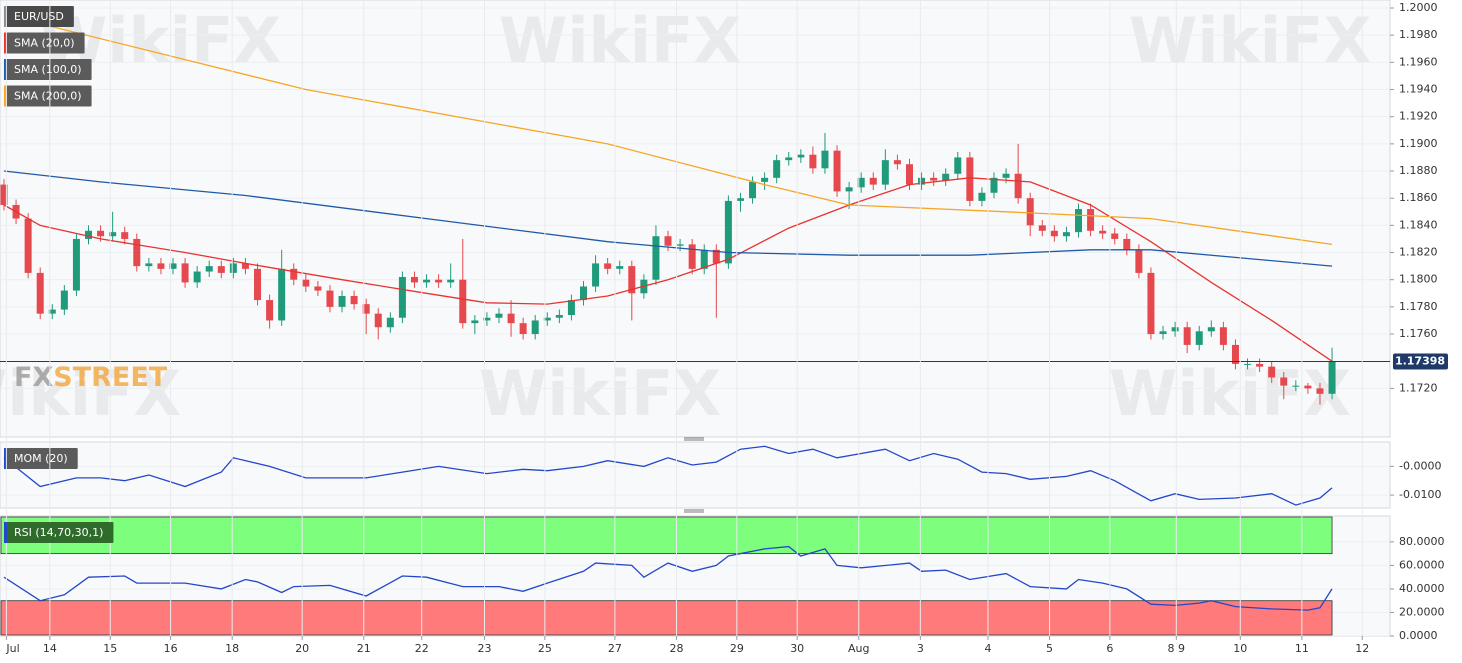  I want to click on y-tick-label: 0.0000, so click(1418, 635).